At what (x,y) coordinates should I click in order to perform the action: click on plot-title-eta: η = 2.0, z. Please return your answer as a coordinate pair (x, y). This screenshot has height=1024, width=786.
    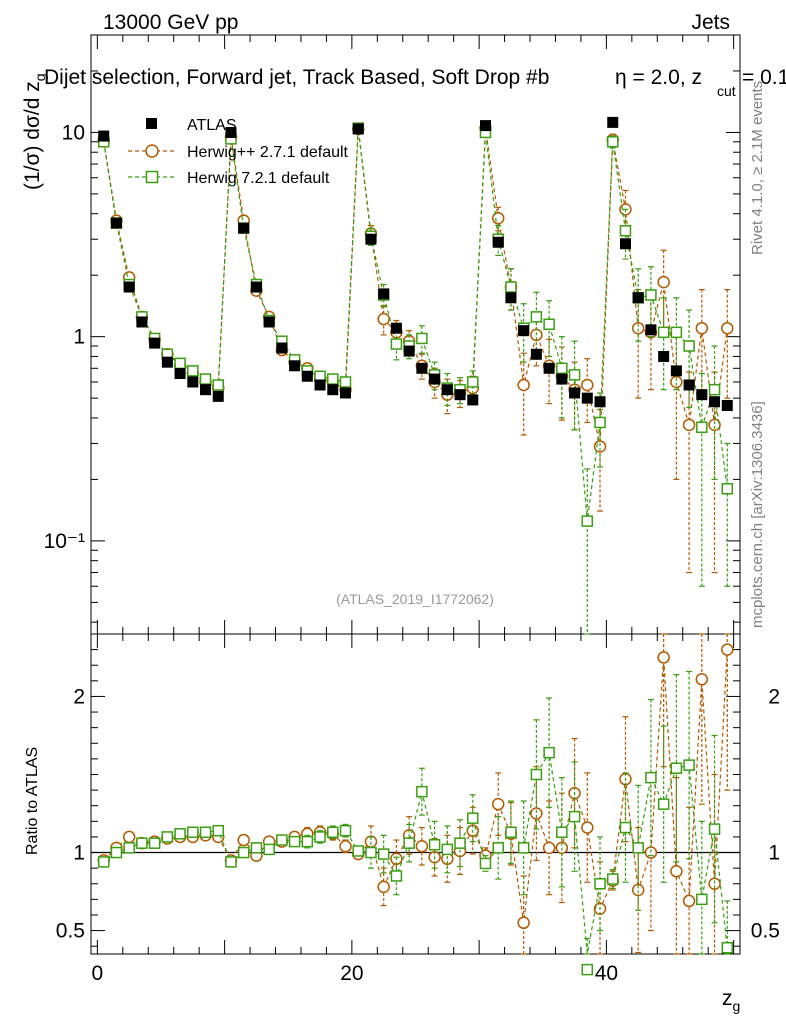
    Looking at the image, I should click on (658, 77).